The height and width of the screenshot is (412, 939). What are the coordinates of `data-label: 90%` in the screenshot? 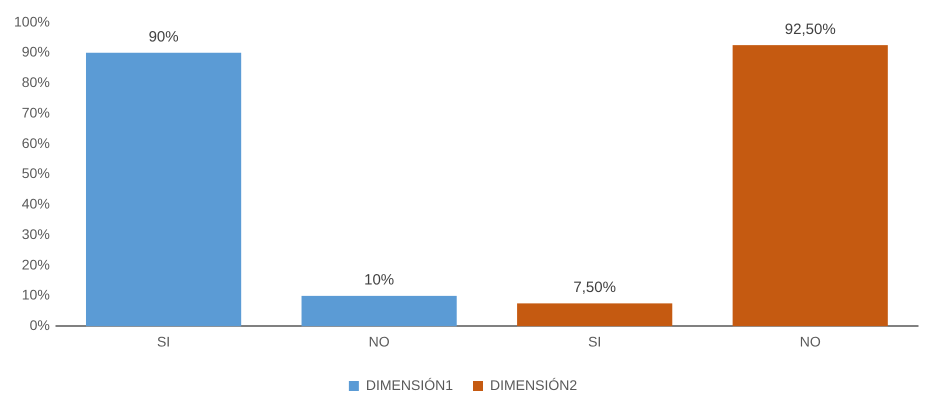 It's located at (163, 37).